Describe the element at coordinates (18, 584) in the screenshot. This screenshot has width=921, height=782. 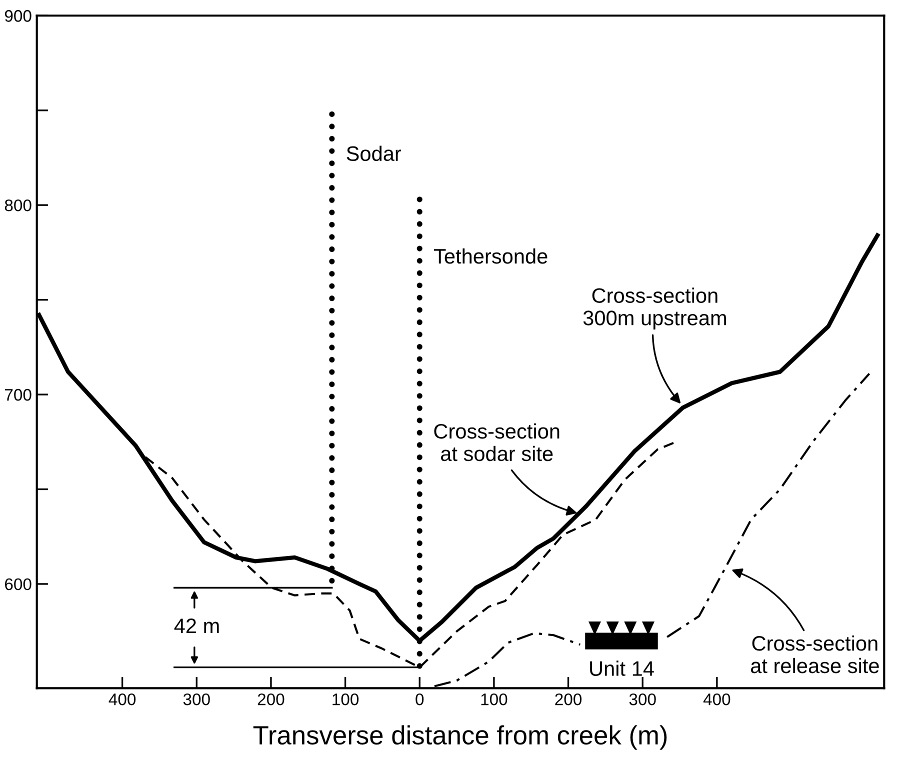
I see `y-tick-label: 600` at that location.